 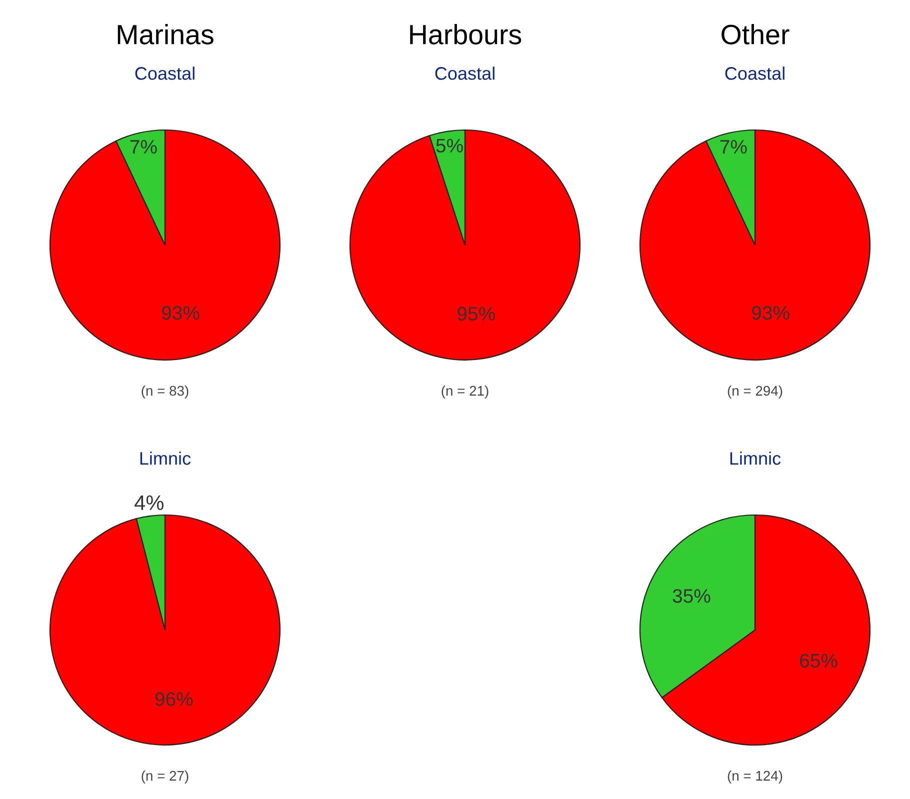 What do you see at coordinates (166, 34) in the screenshot?
I see `chart-title: Marinas` at bounding box center [166, 34].